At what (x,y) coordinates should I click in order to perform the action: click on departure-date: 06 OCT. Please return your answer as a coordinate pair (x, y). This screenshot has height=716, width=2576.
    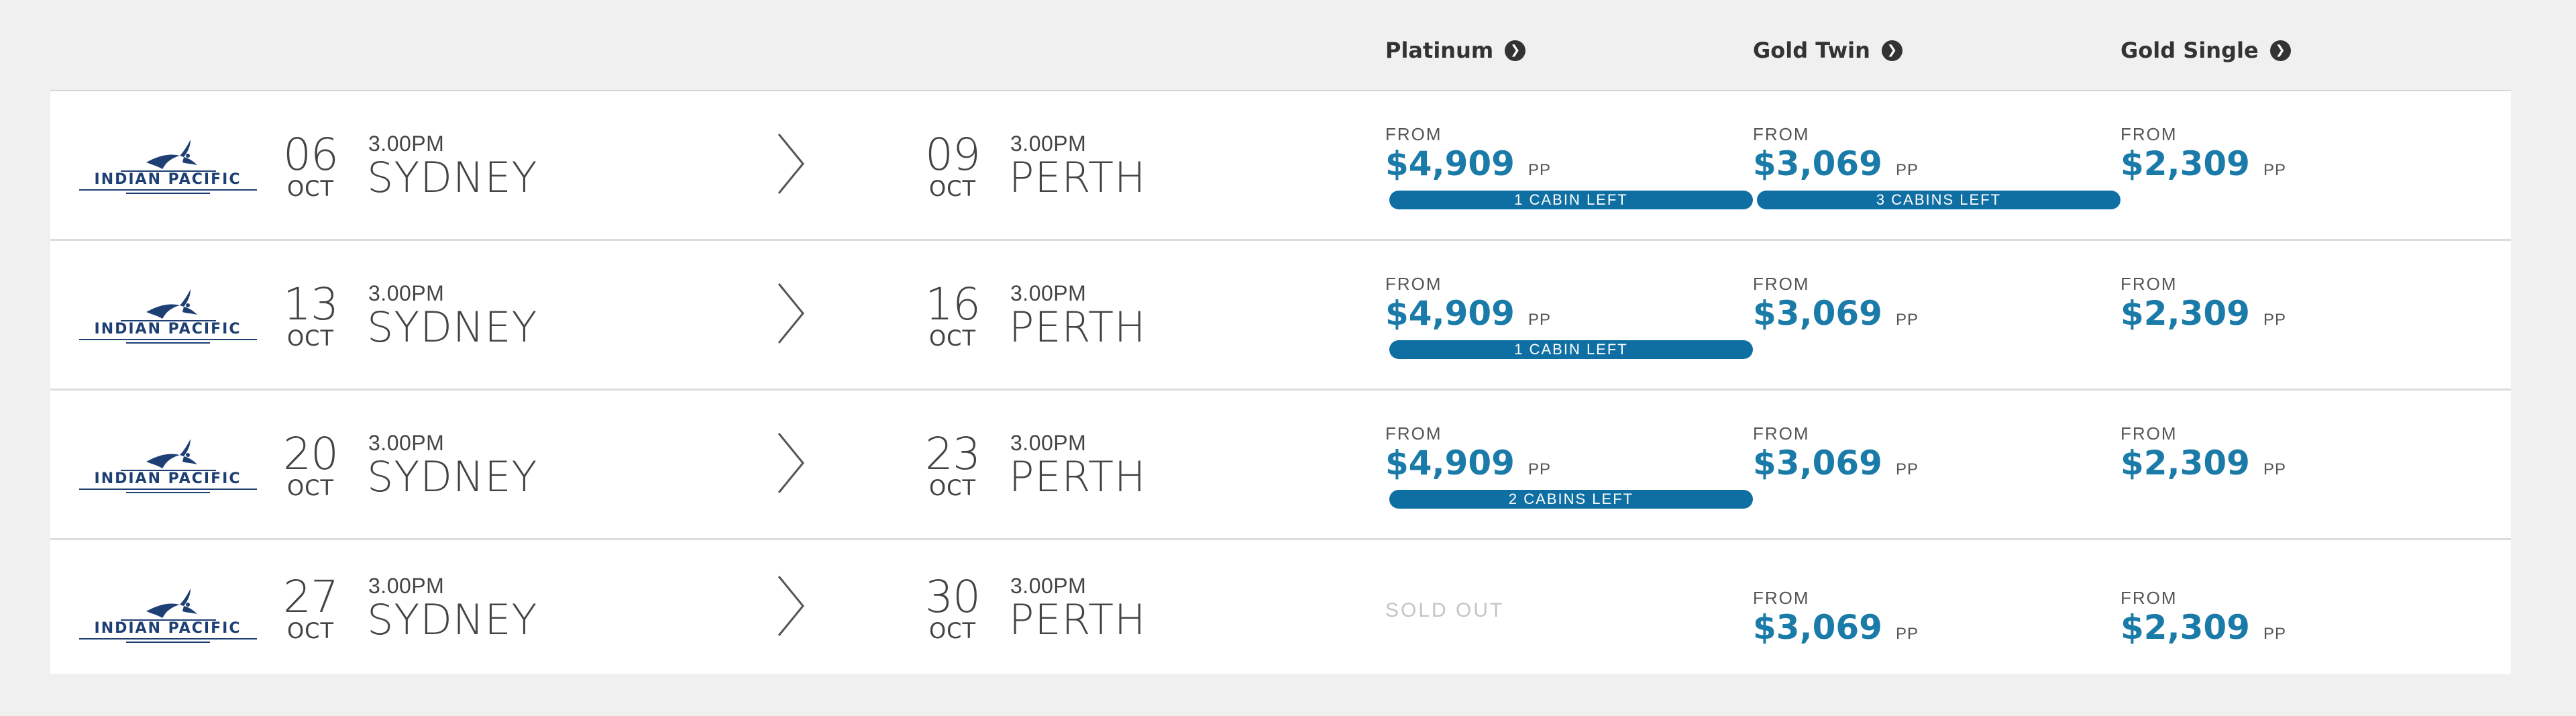
    Looking at the image, I should click on (310, 167).